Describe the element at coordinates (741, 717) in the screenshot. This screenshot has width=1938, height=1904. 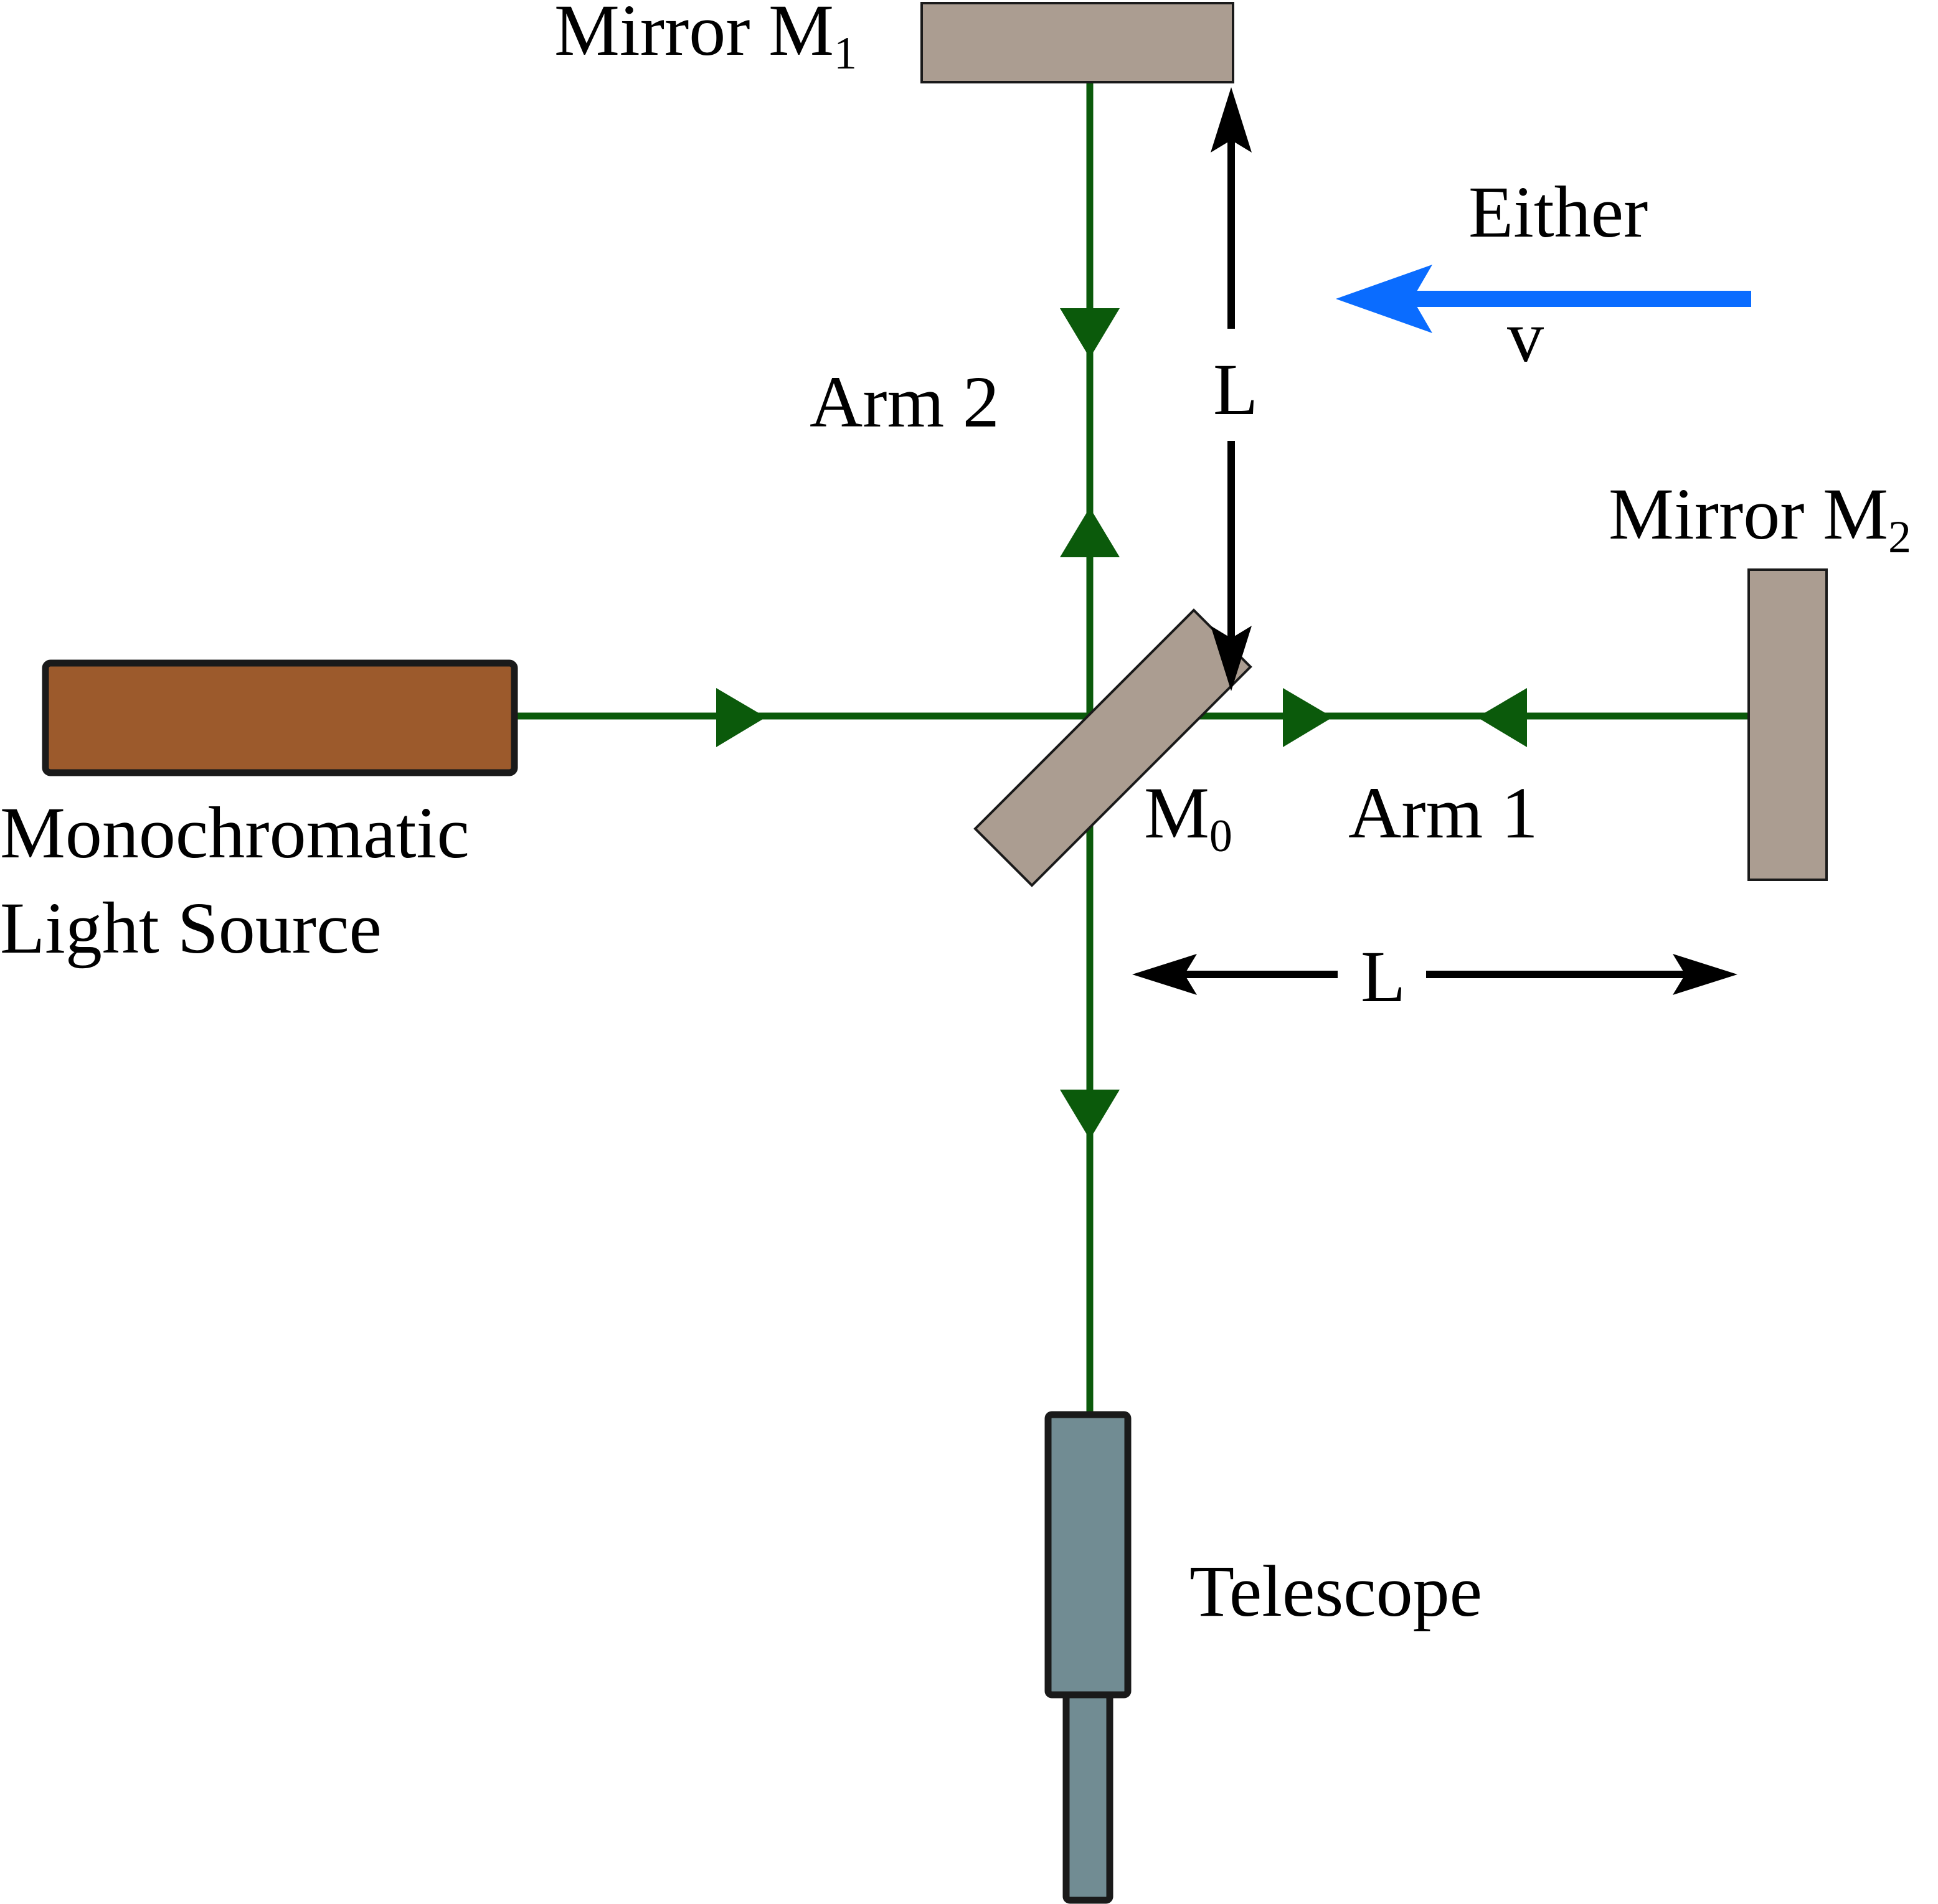
I see `beam-arrow-right-source` at that location.